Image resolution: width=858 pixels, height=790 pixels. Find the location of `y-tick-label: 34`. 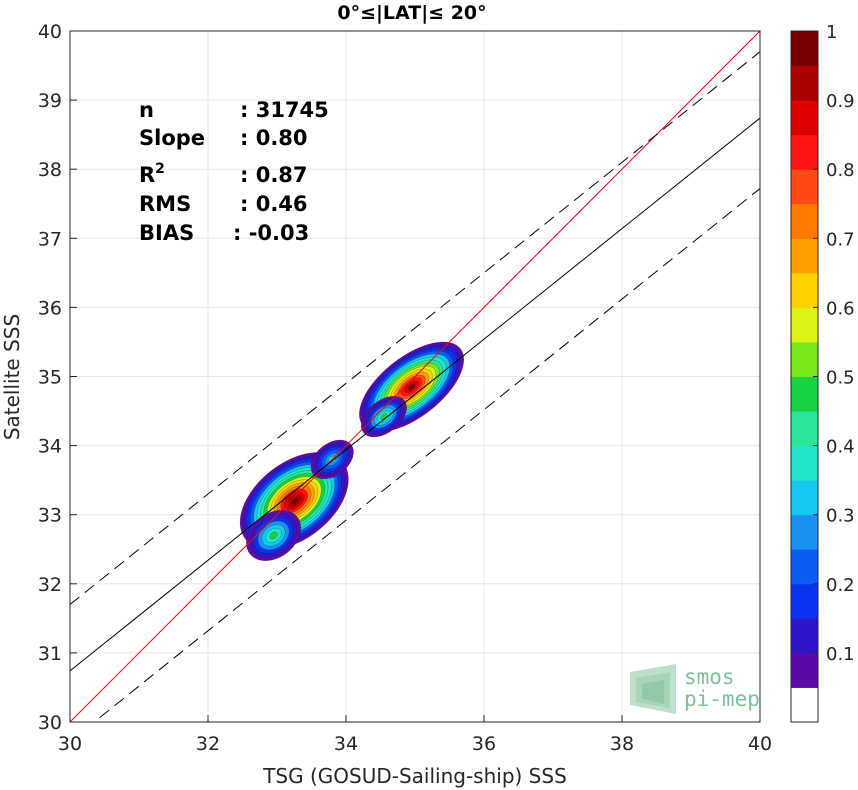

y-tick-label: 34 is located at coordinates (50, 447).